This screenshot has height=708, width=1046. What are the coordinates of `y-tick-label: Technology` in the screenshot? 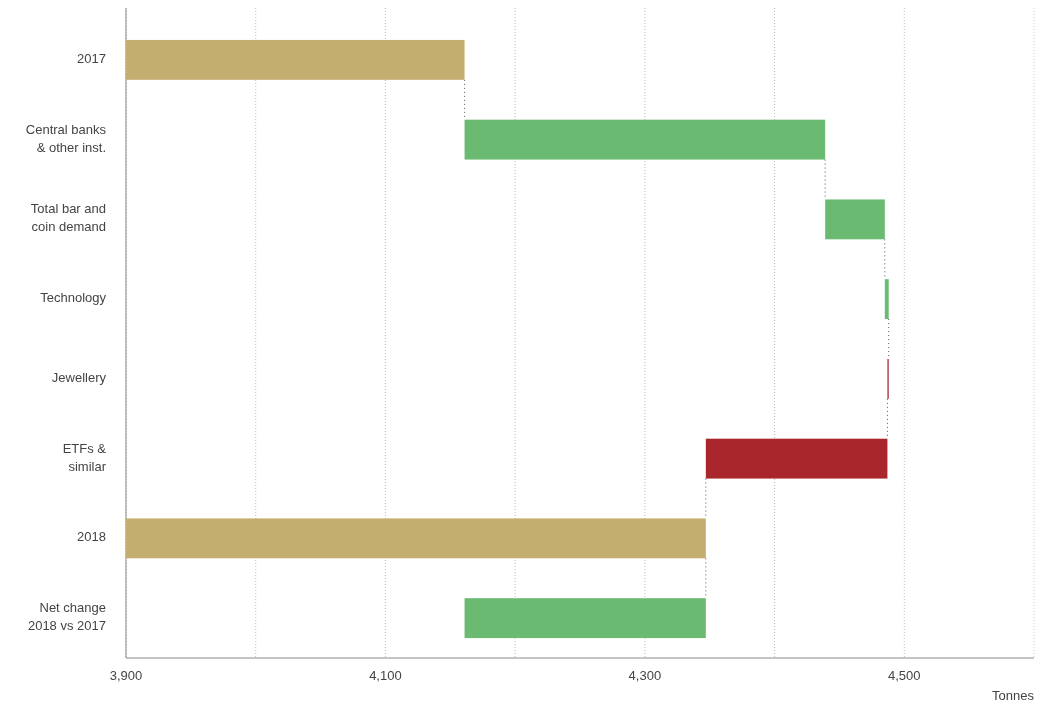 It's located at (73, 298).